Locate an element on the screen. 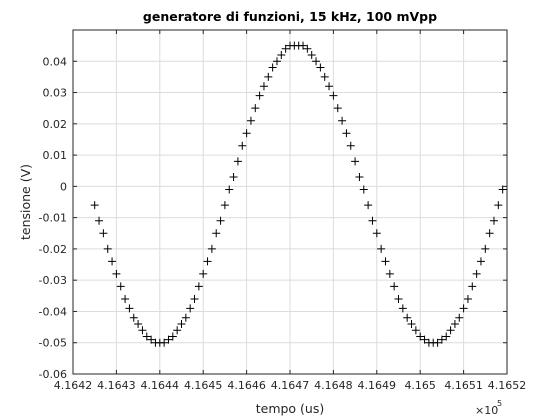 This screenshot has width=560, height=420. x-tick-label: 4.1647 is located at coordinates (290, 385).